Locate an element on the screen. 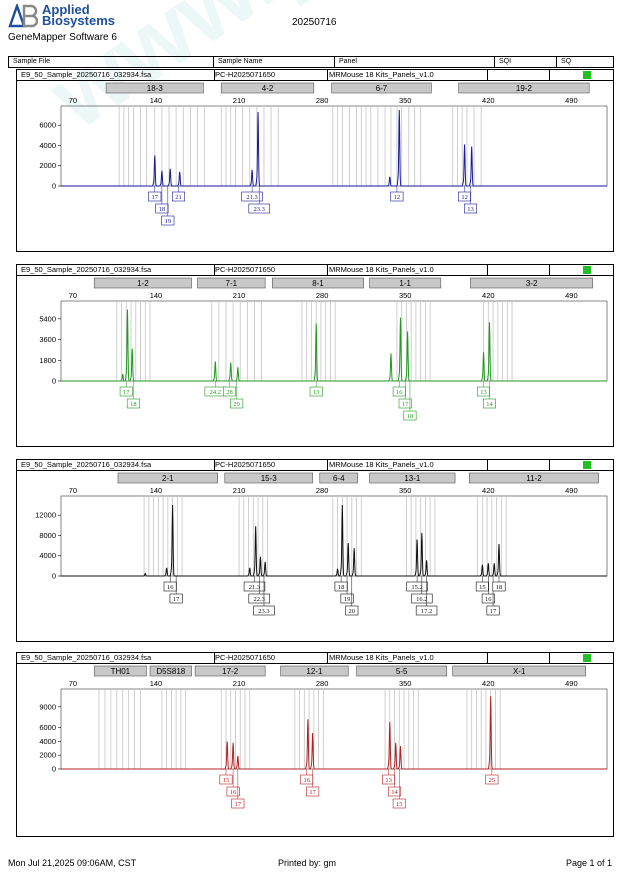  svg-text: 21.3 is located at coordinates (254, 587).